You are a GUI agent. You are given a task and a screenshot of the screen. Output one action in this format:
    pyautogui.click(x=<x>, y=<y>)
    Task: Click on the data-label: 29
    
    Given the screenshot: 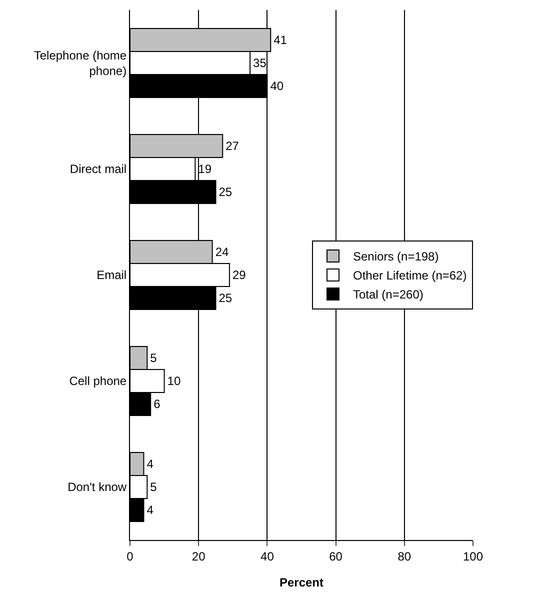 What is the action you would take?
    pyautogui.click(x=239, y=275)
    